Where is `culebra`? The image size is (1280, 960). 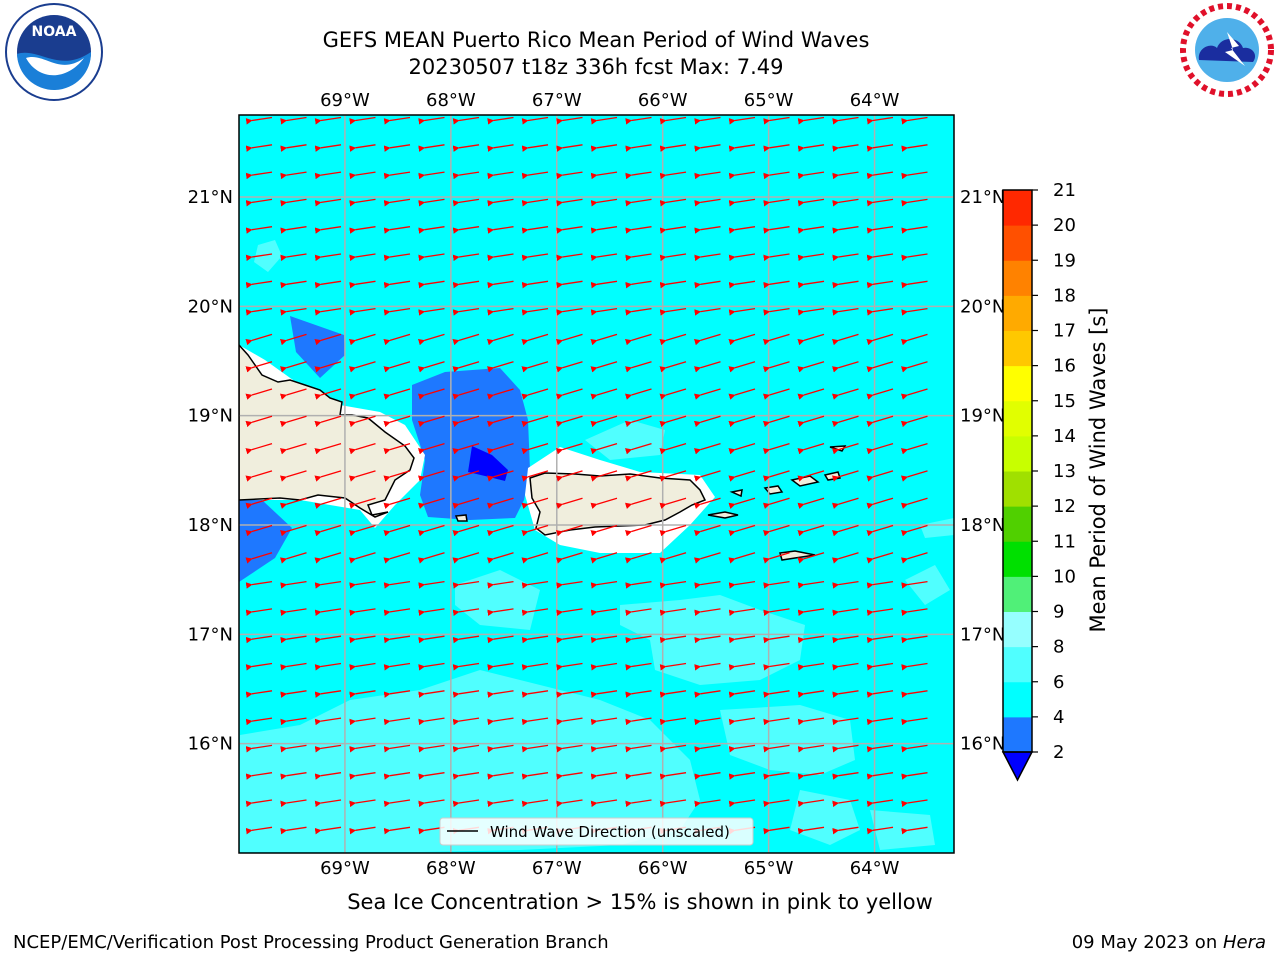
culebra is located at coordinates (736, 493).